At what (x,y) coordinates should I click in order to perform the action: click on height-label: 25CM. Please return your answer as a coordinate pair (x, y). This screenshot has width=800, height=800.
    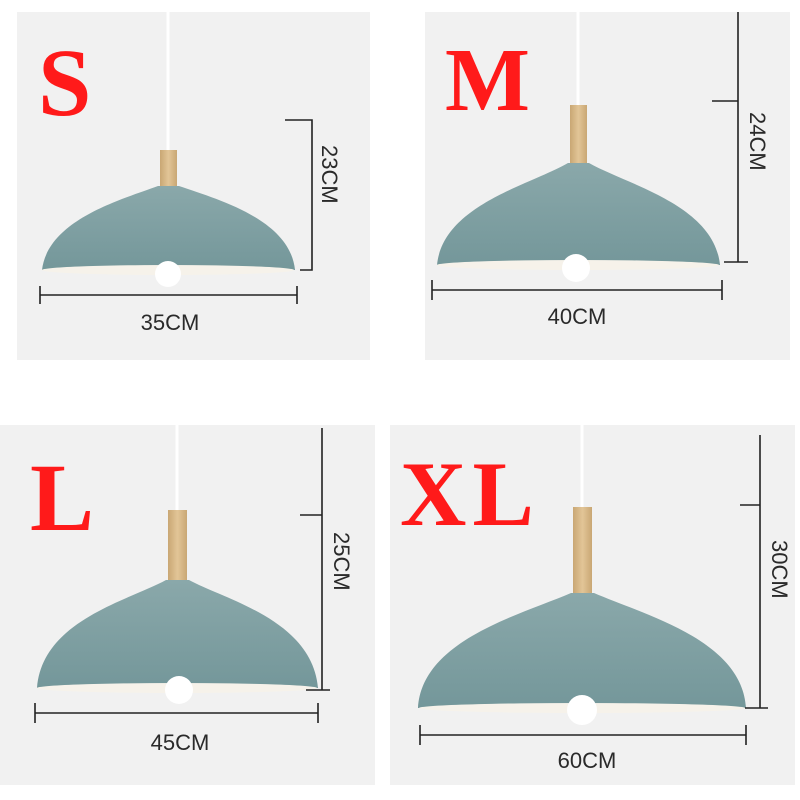
    Looking at the image, I should click on (341, 561).